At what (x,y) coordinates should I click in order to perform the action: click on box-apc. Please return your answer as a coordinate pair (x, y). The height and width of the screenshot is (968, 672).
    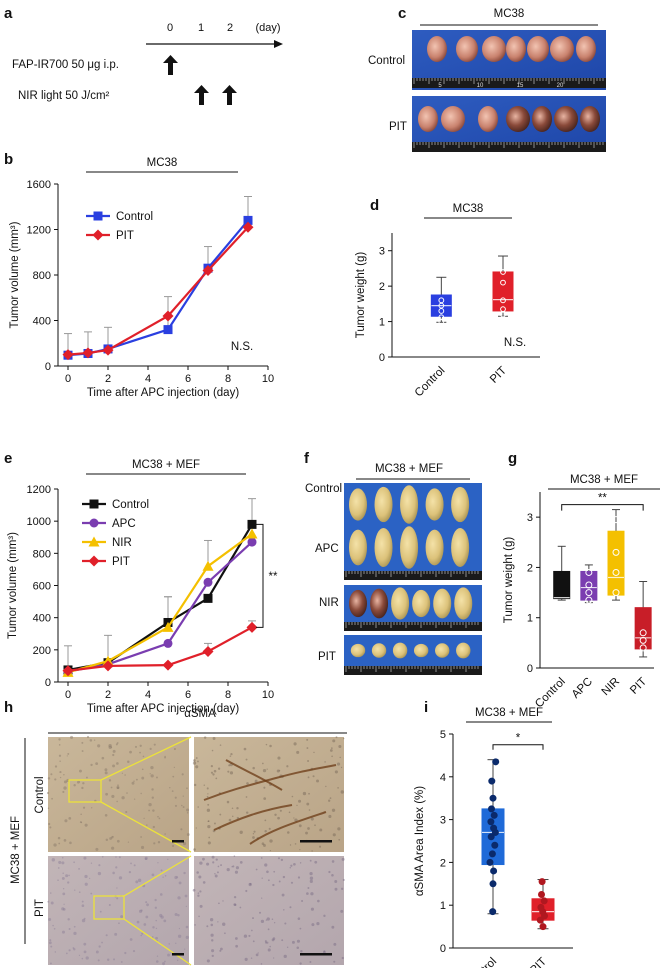
    Looking at the image, I should click on (589, 585).